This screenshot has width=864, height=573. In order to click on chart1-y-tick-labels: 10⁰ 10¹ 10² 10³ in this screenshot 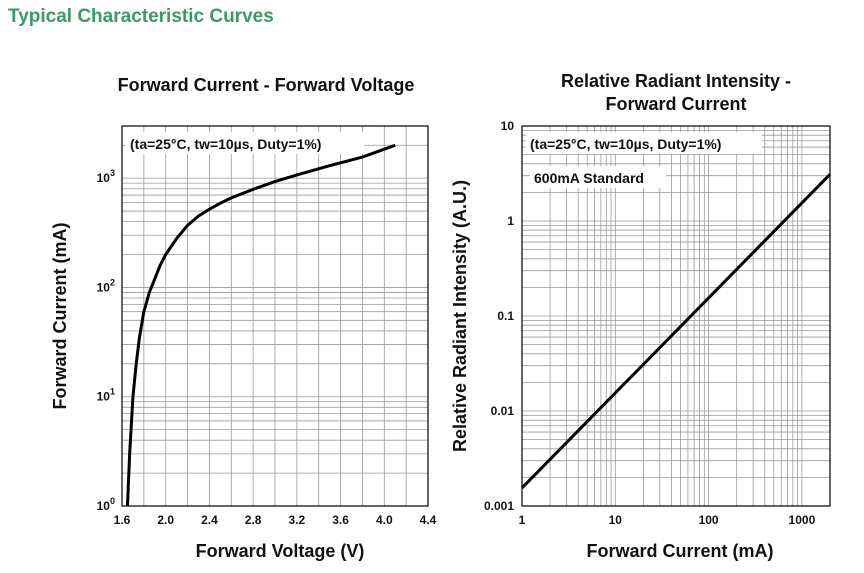, I will do `click(106, 340)`.